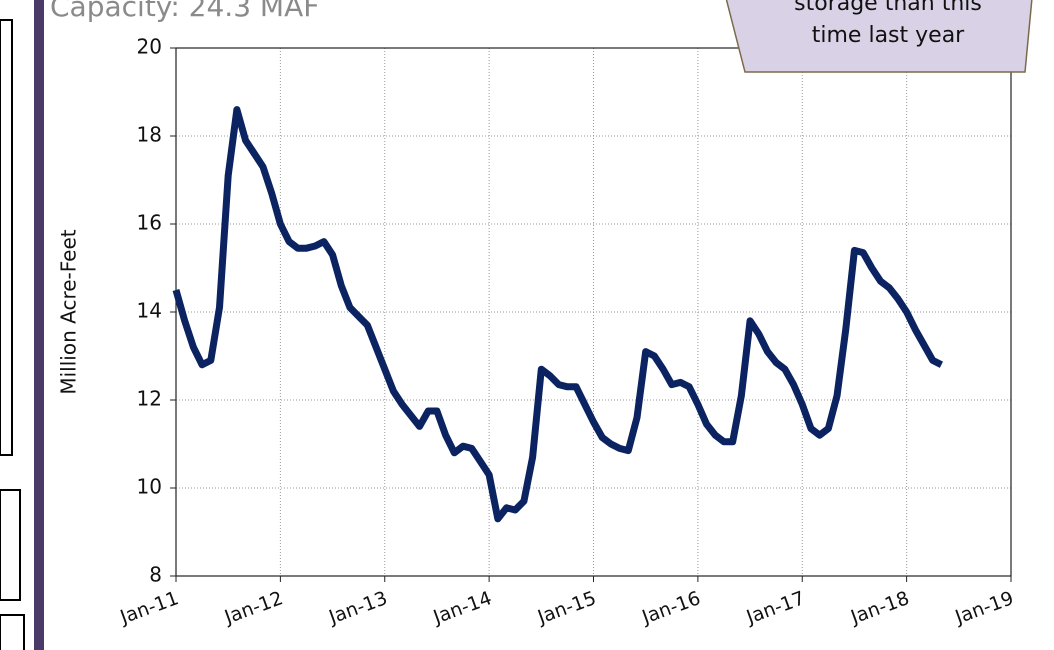 The width and height of the screenshot is (1054, 650). Describe the element at coordinates (149, 399) in the screenshot. I see `y-tick-label: 12` at that location.